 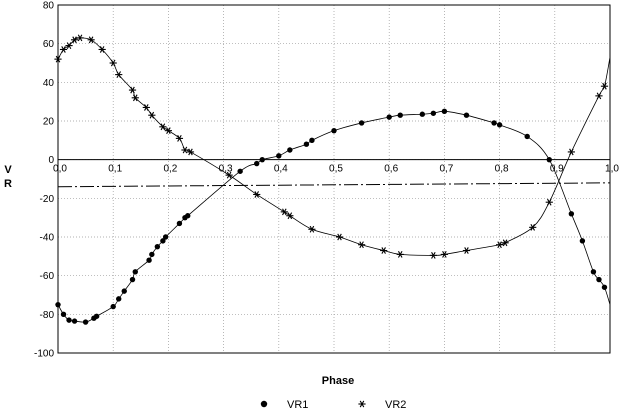 I want to click on legend-vr2-asterisk, so click(x=362, y=404).